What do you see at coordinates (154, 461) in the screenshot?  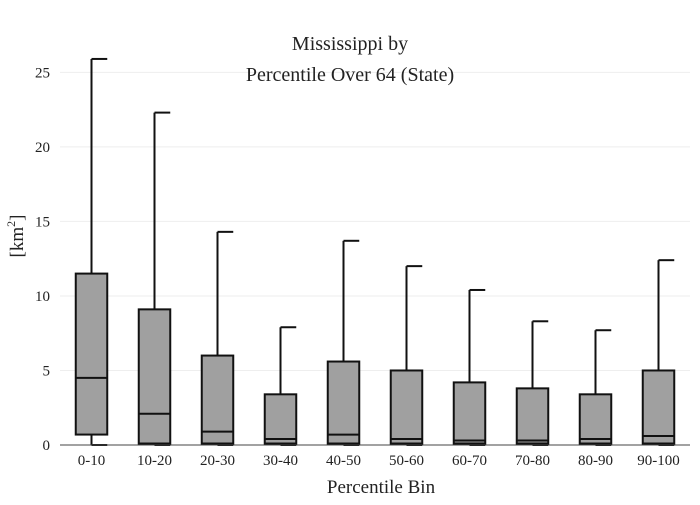 I see `x-tick-label: 10-20` at bounding box center [154, 461].